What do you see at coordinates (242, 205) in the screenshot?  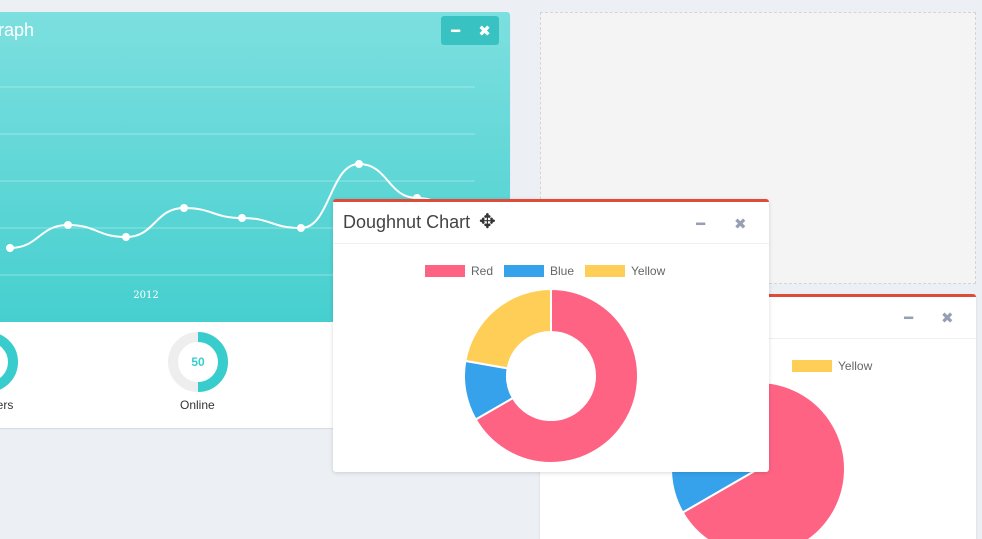 I see `series-line` at bounding box center [242, 205].